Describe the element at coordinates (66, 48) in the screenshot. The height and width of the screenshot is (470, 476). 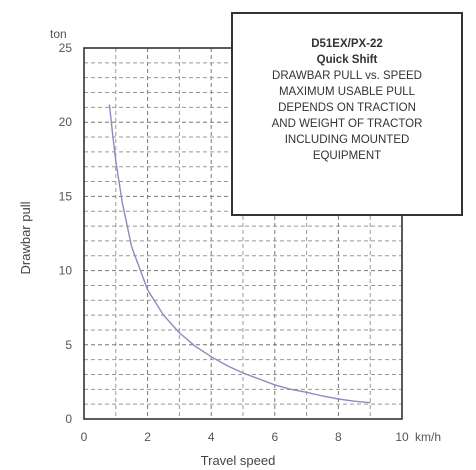
I see `y-tick-label: 25` at that location.